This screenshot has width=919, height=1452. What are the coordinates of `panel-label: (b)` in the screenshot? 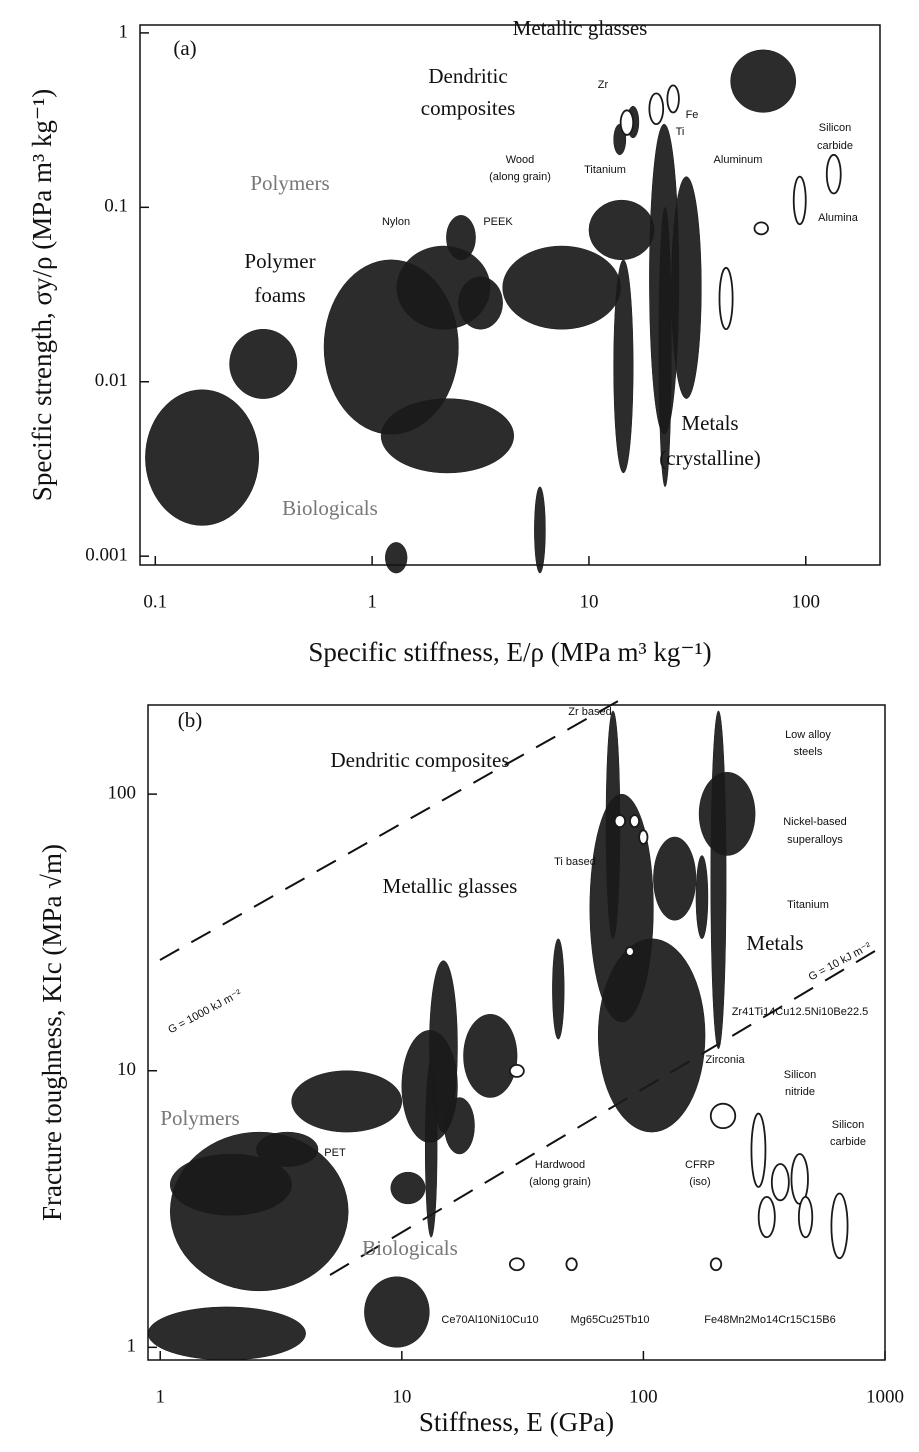 It's located at (190, 720).